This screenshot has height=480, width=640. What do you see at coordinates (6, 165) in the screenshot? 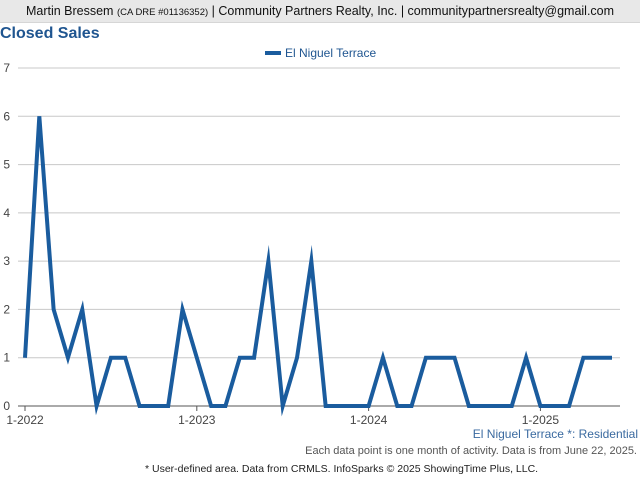
I see `y-tick-label-5: 5` at bounding box center [6, 165].